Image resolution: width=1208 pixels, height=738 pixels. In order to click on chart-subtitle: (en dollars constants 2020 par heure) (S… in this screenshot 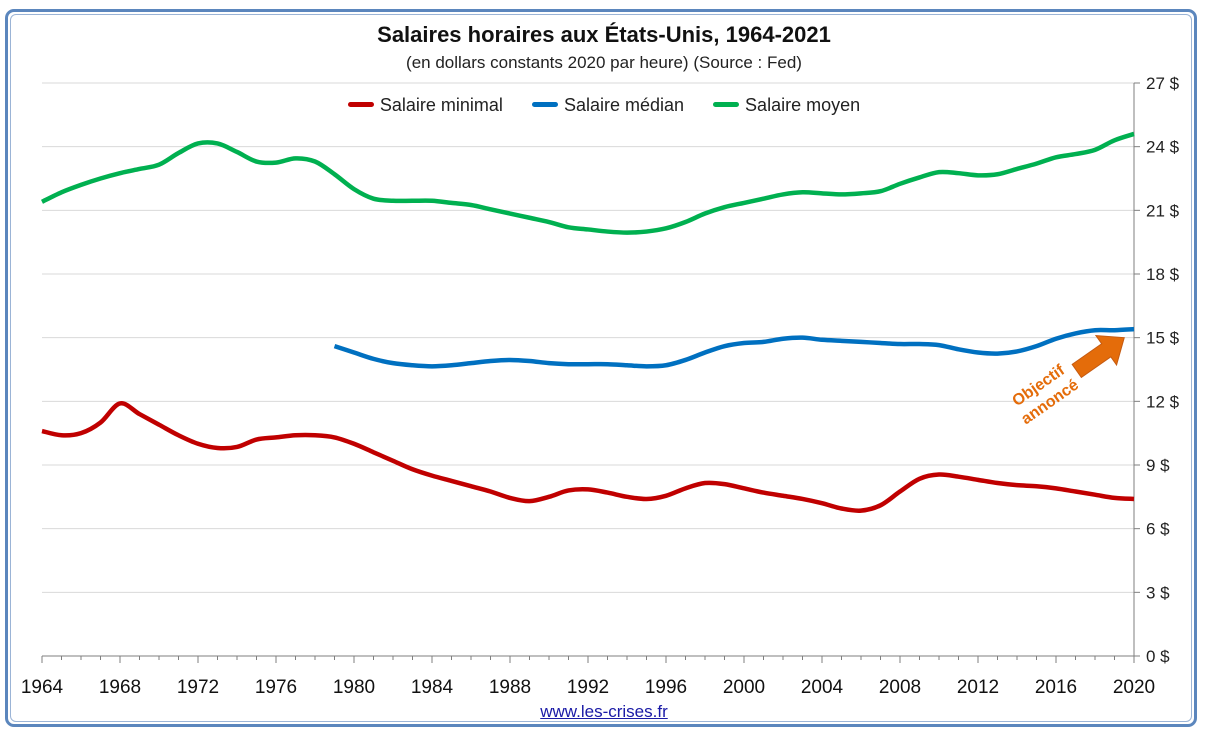, I will do `click(604, 62)`.